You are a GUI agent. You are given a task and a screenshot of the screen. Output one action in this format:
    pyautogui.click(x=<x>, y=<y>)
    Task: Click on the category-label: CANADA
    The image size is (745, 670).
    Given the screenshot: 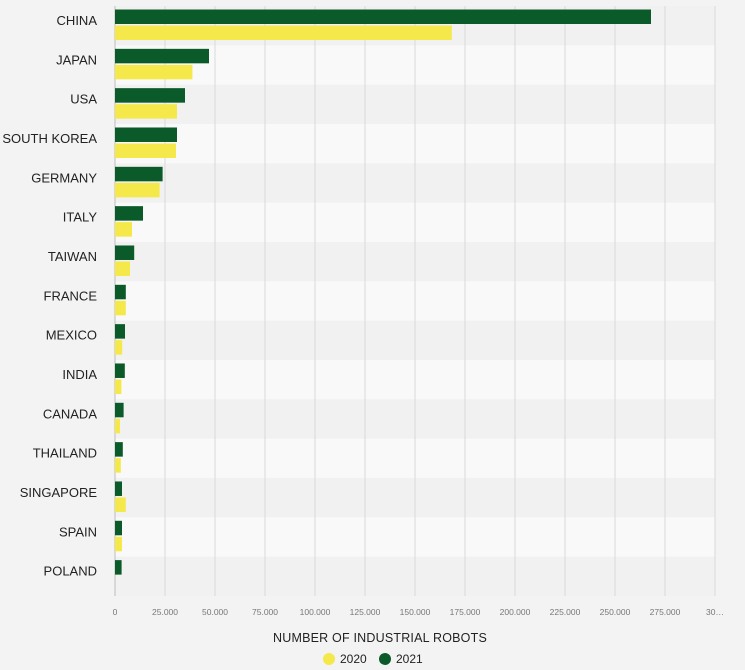 What is the action you would take?
    pyautogui.click(x=70, y=413)
    